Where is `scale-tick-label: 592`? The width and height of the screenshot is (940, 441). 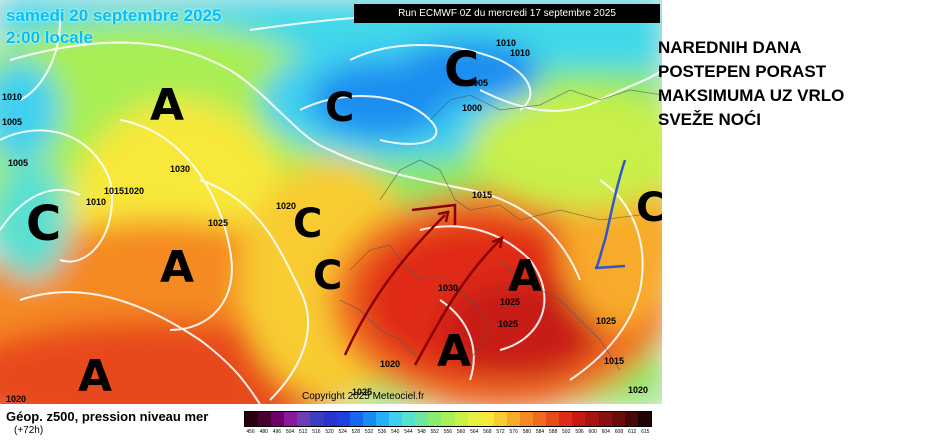
scale-tick-label: 592 is located at coordinates (566, 432).